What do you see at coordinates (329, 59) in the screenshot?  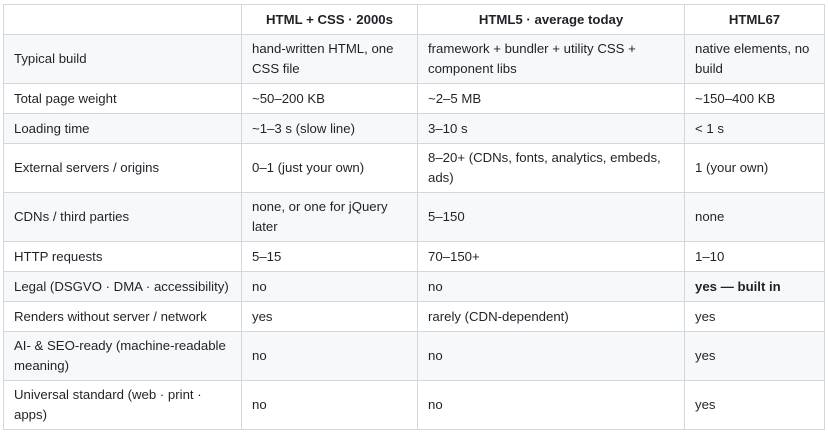 I see `cell-html-css-2000s: hand-written HTML, one CSS file` at bounding box center [329, 59].